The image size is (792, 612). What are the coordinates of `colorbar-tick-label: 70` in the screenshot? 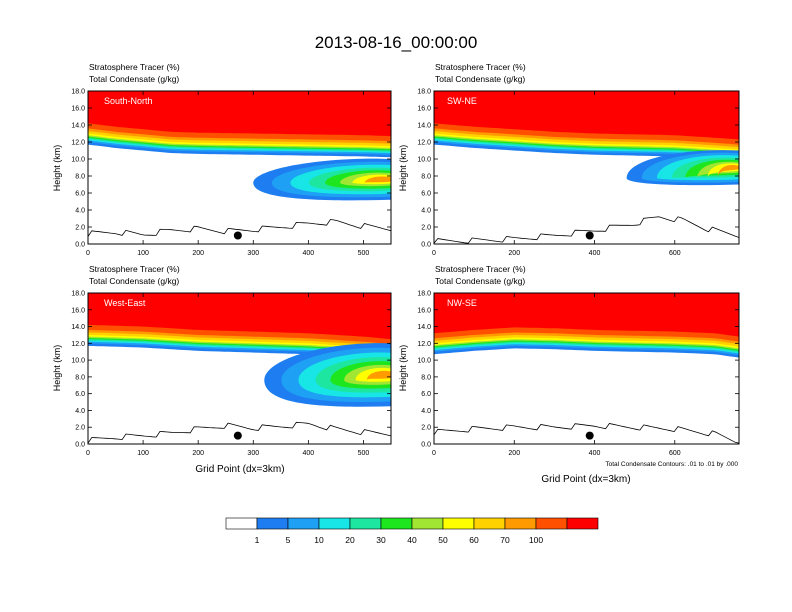 It's located at (505, 540).